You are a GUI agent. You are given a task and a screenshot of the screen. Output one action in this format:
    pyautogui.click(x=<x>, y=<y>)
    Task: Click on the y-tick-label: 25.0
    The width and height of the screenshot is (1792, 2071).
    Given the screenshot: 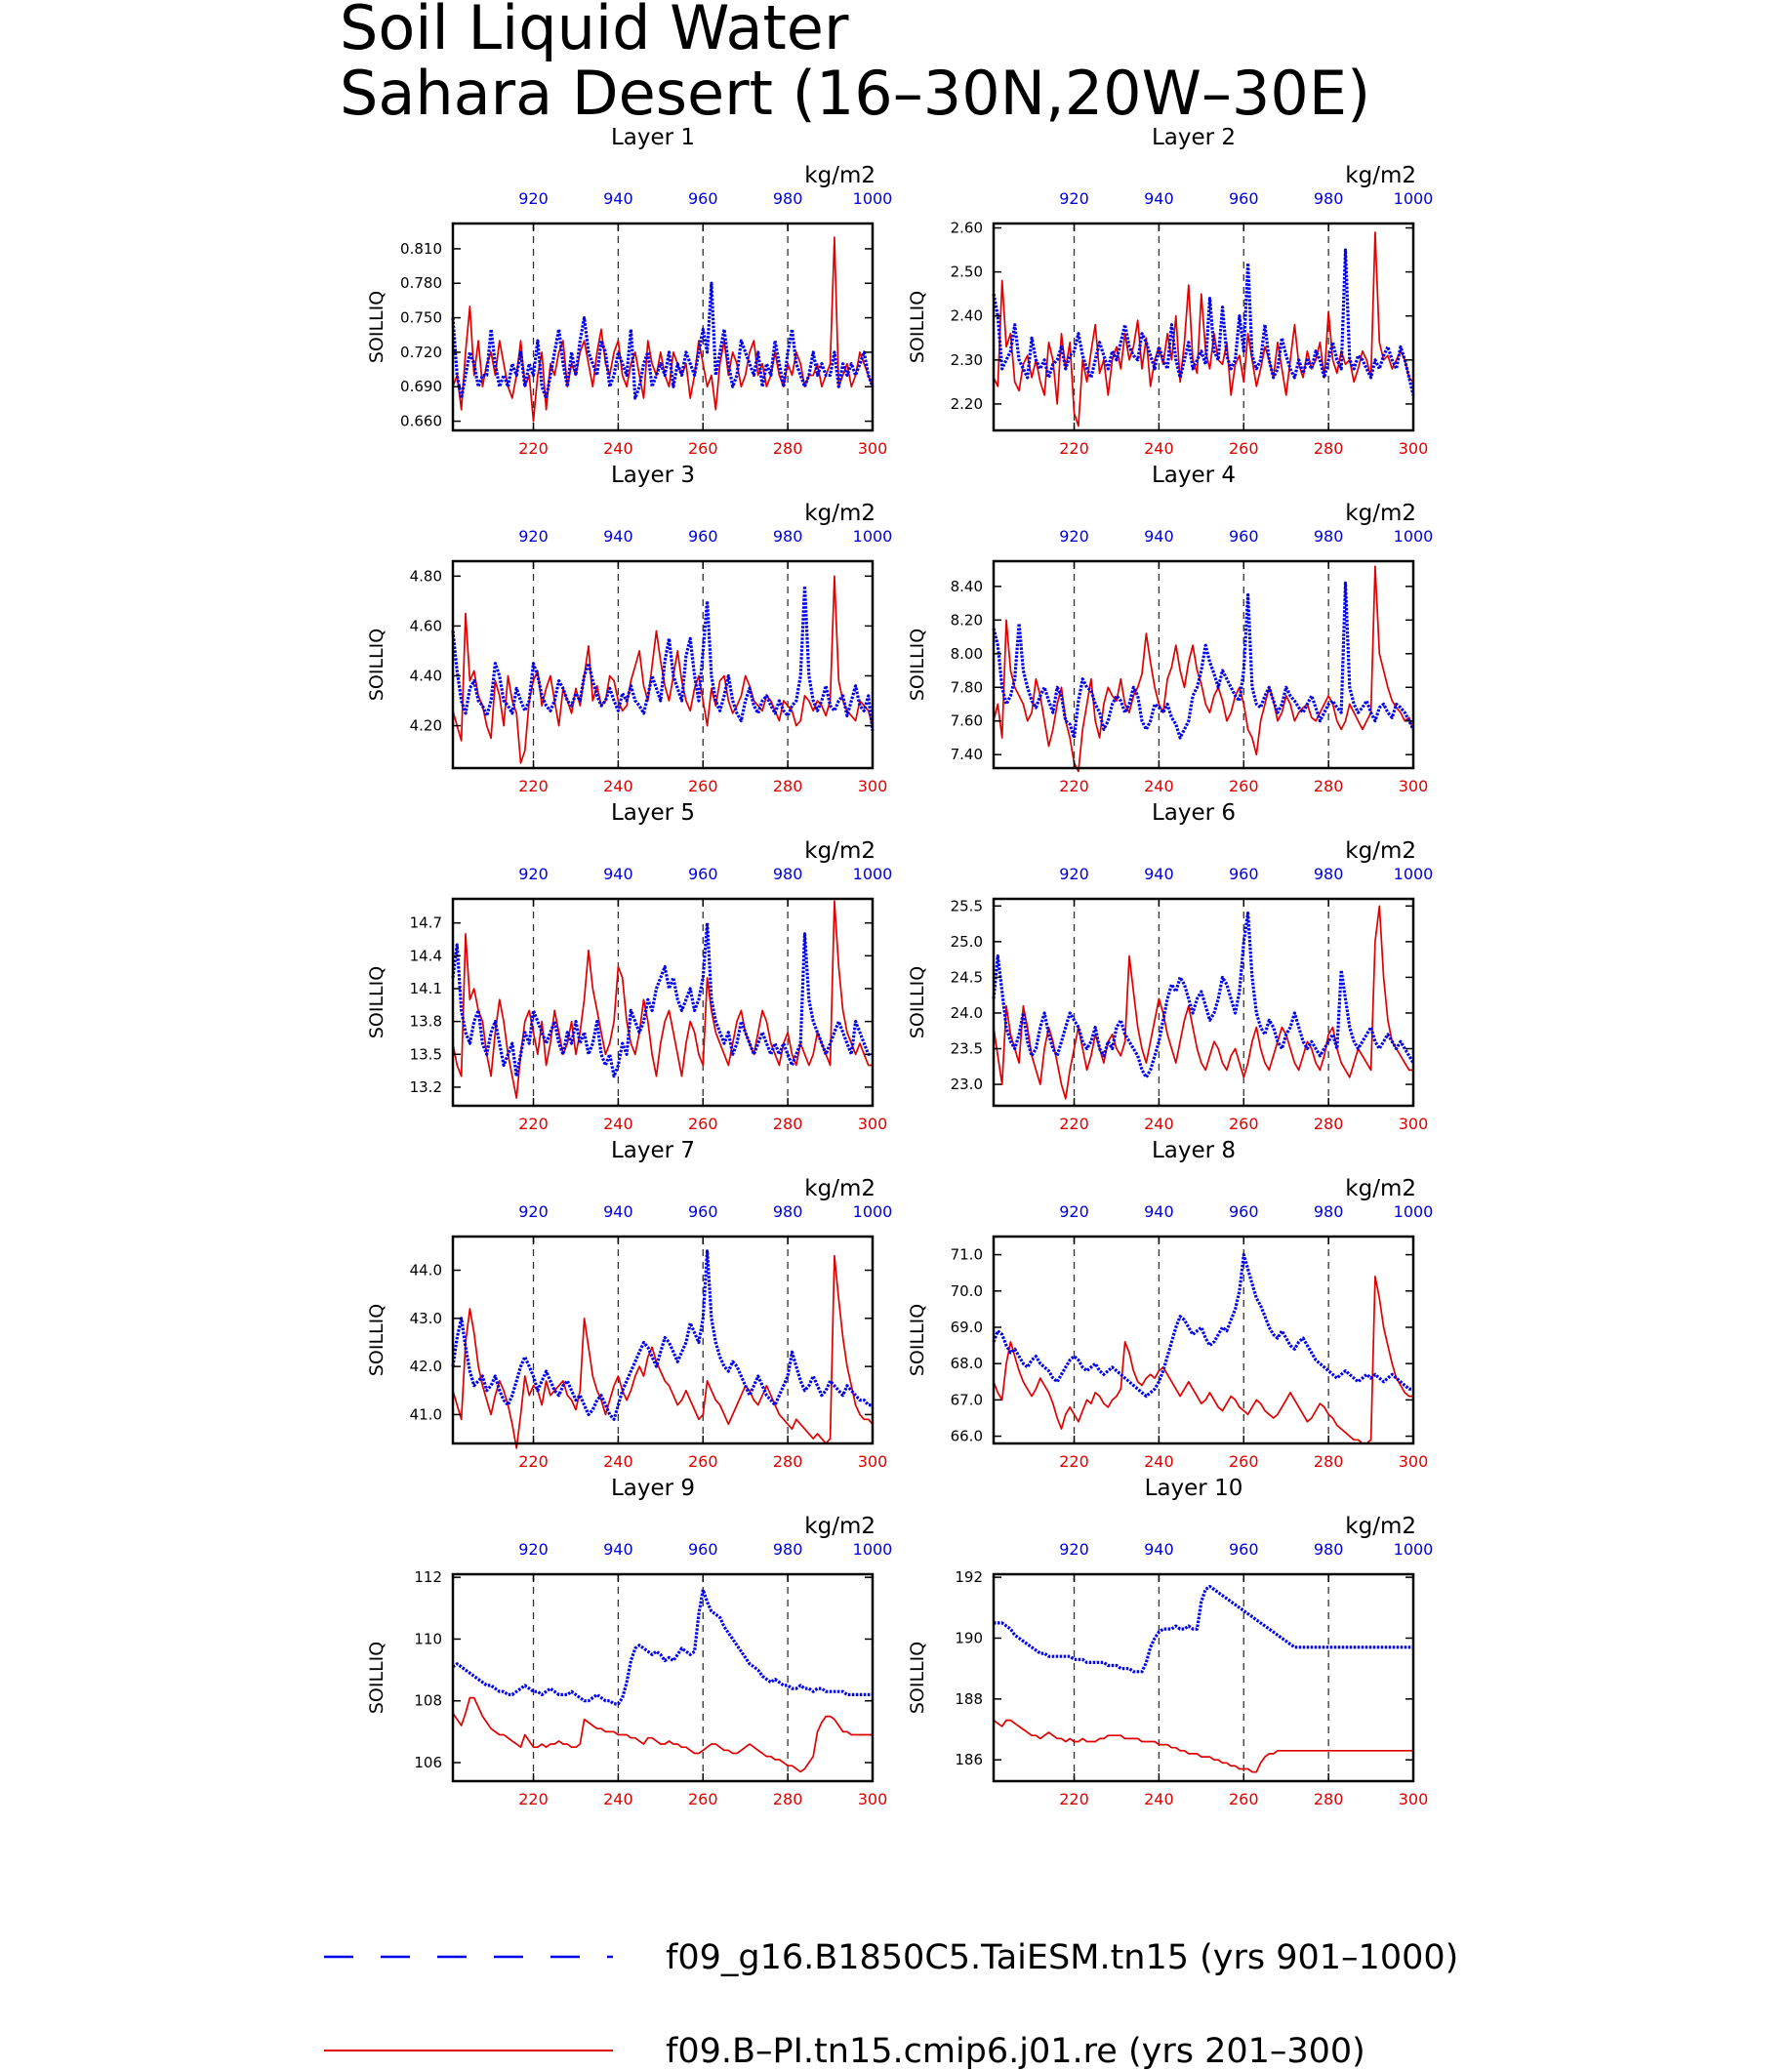 What is the action you would take?
    pyautogui.click(x=967, y=942)
    